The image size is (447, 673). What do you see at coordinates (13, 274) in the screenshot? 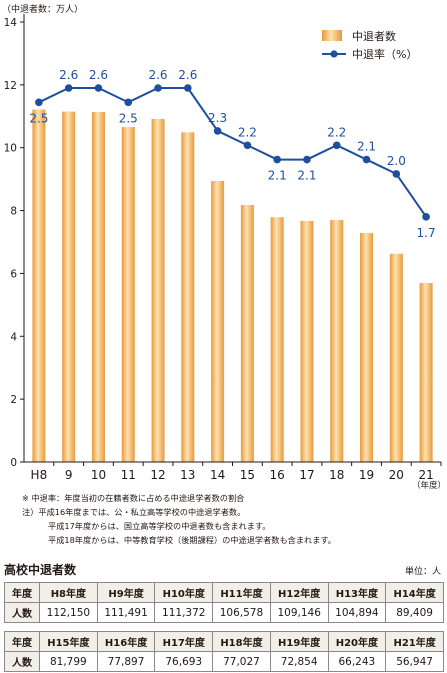
I see `y-tick-label: 6` at bounding box center [13, 274].